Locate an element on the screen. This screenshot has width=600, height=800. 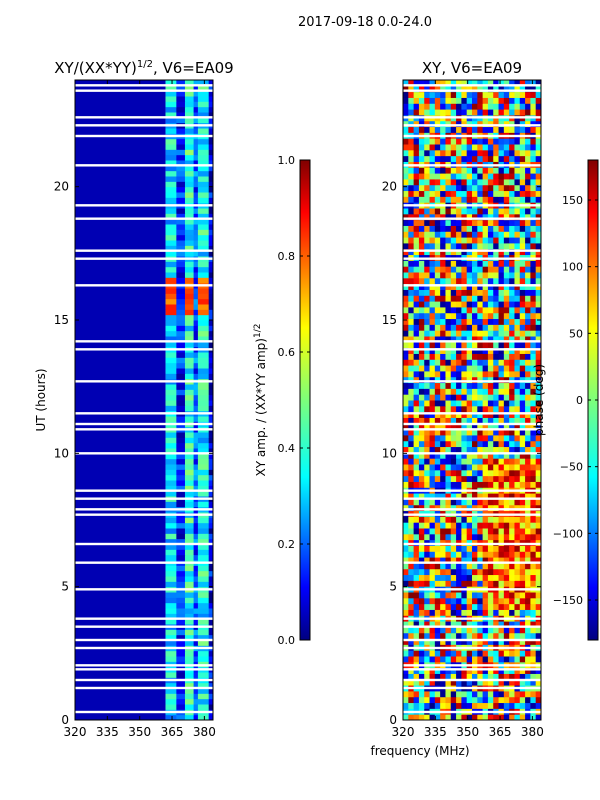
y-tick-label: 20 is located at coordinates (389, 187).